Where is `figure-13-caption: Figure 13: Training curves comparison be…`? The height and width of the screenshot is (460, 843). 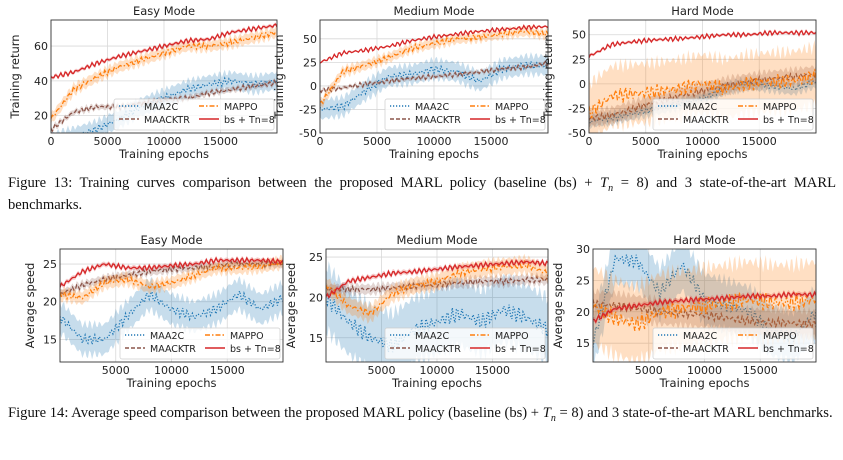 figure-13-caption: Figure 13: Training curves comparison be… is located at coordinates (422, 194).